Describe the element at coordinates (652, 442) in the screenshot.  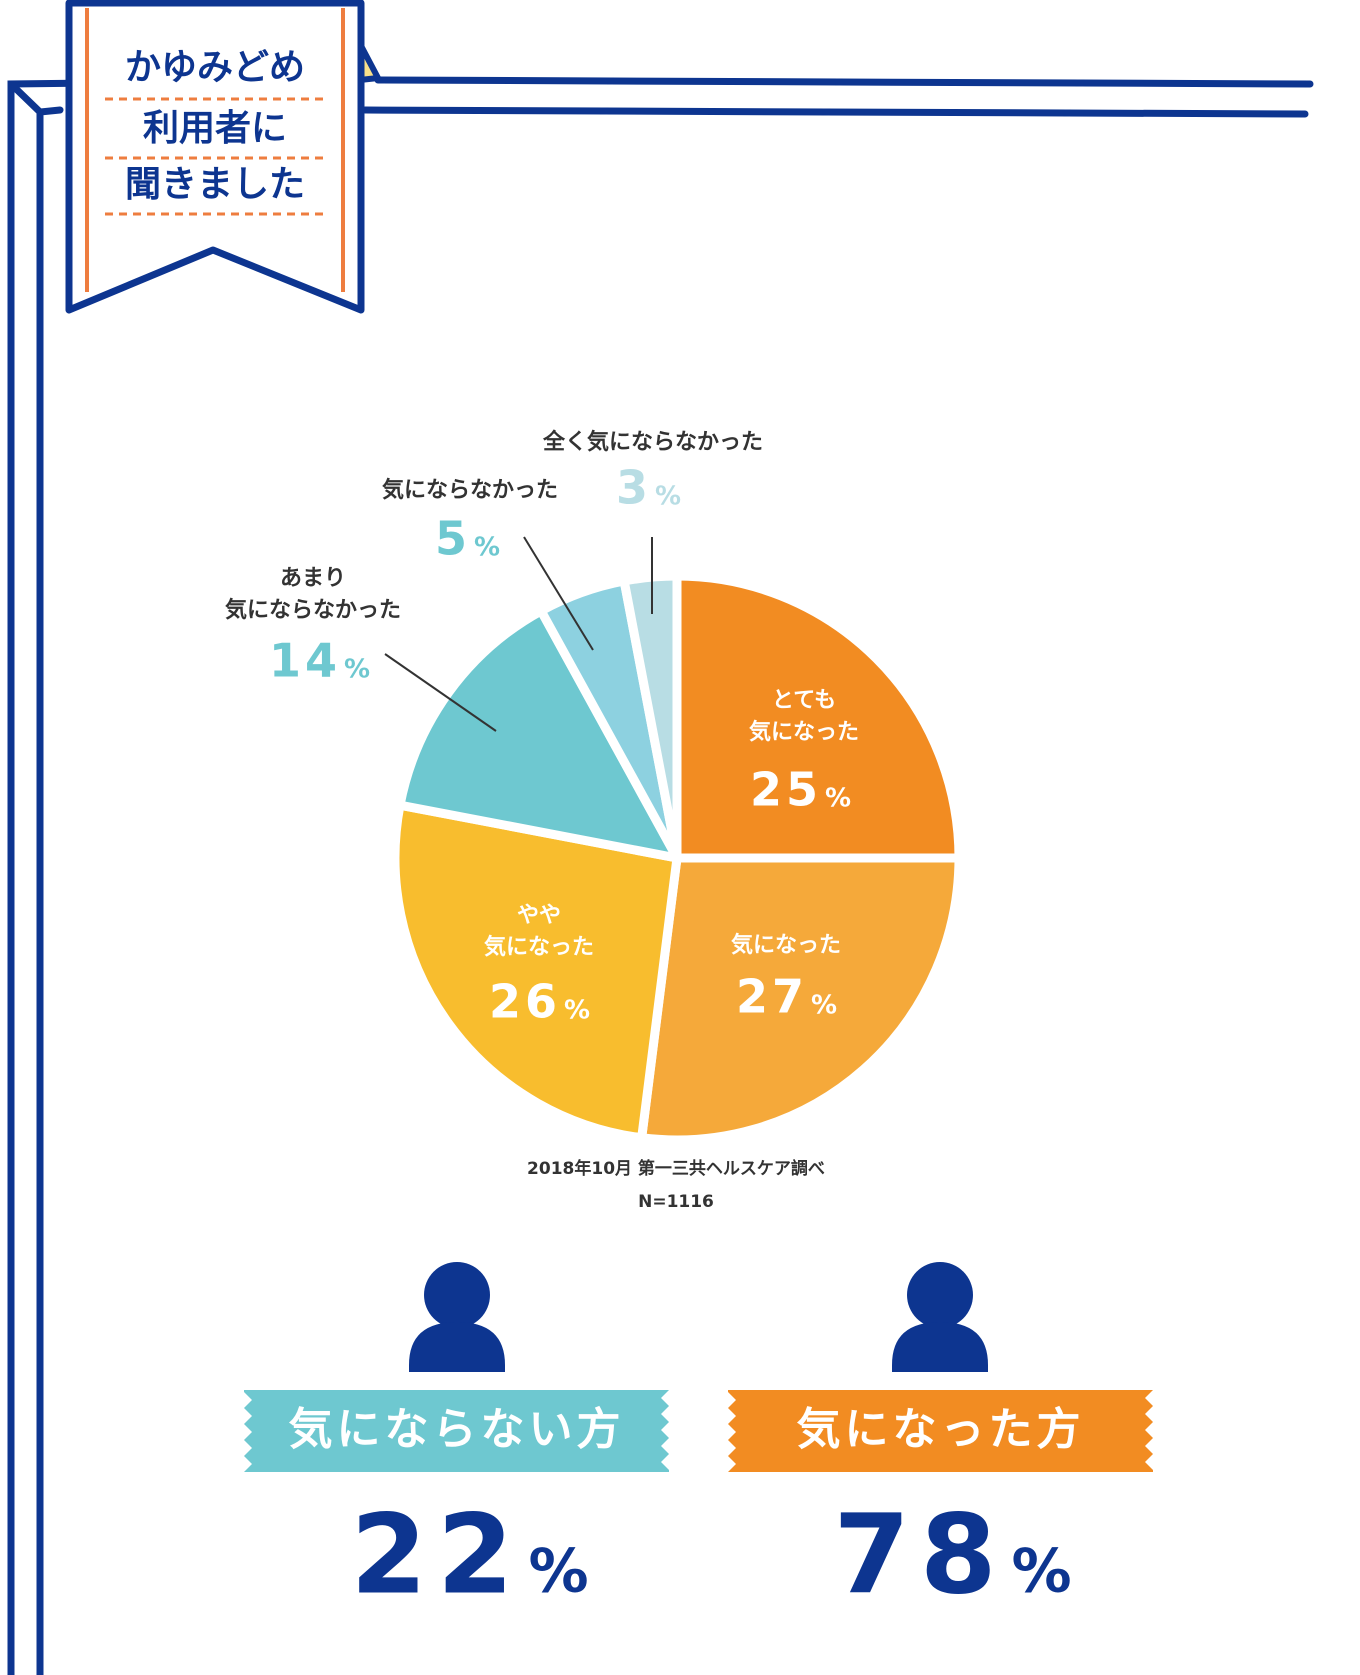
I see `slice-label: 全く気にならなかった` at that location.